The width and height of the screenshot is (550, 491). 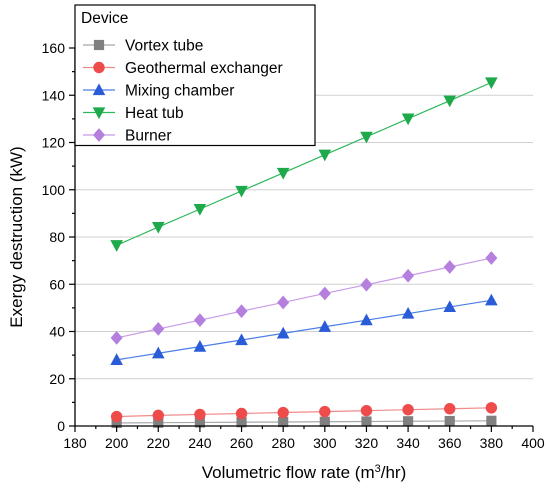 What do you see at coordinates (104, 18) in the screenshot?
I see `legend-title: Device` at bounding box center [104, 18].